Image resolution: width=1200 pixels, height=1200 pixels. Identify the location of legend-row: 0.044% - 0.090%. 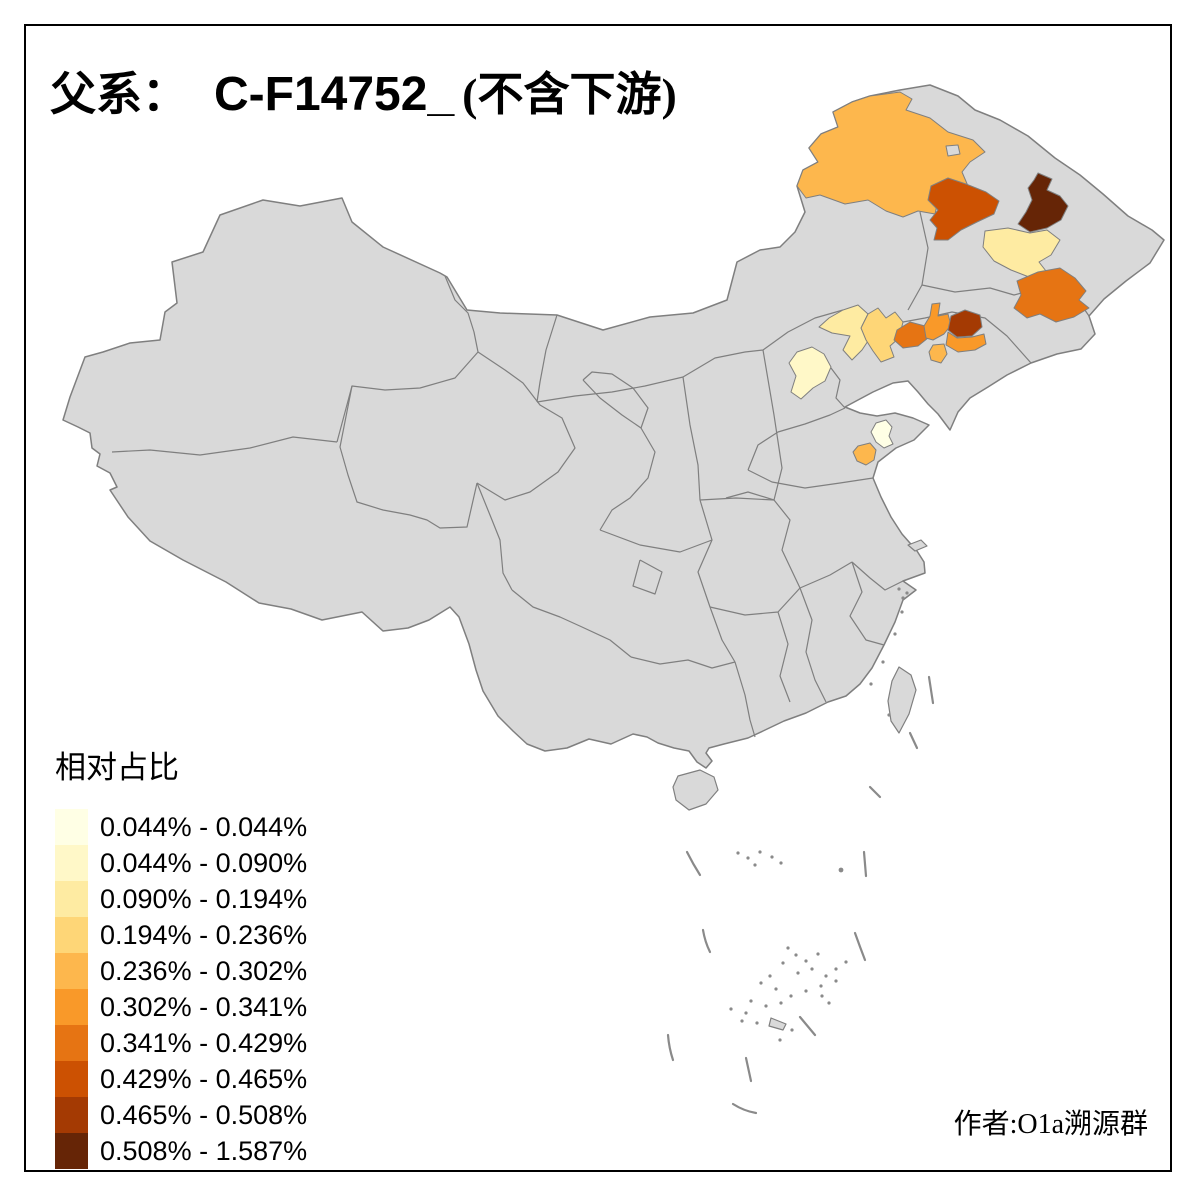
(181, 863).